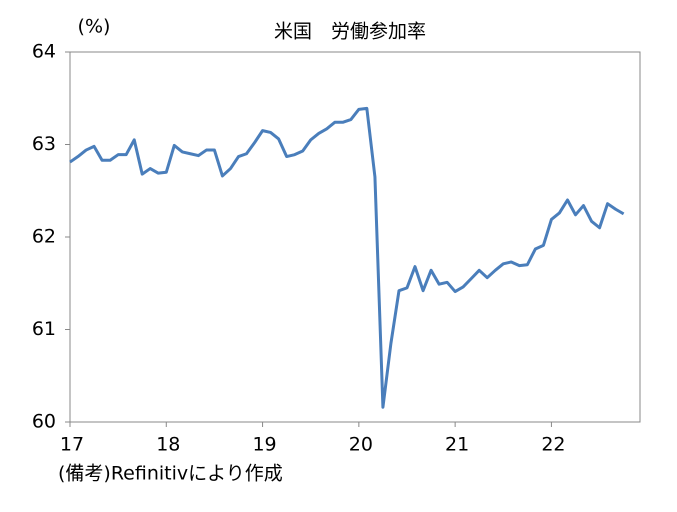 The image size is (677, 512). I want to click on y-tick-label: 63, so click(44, 144).